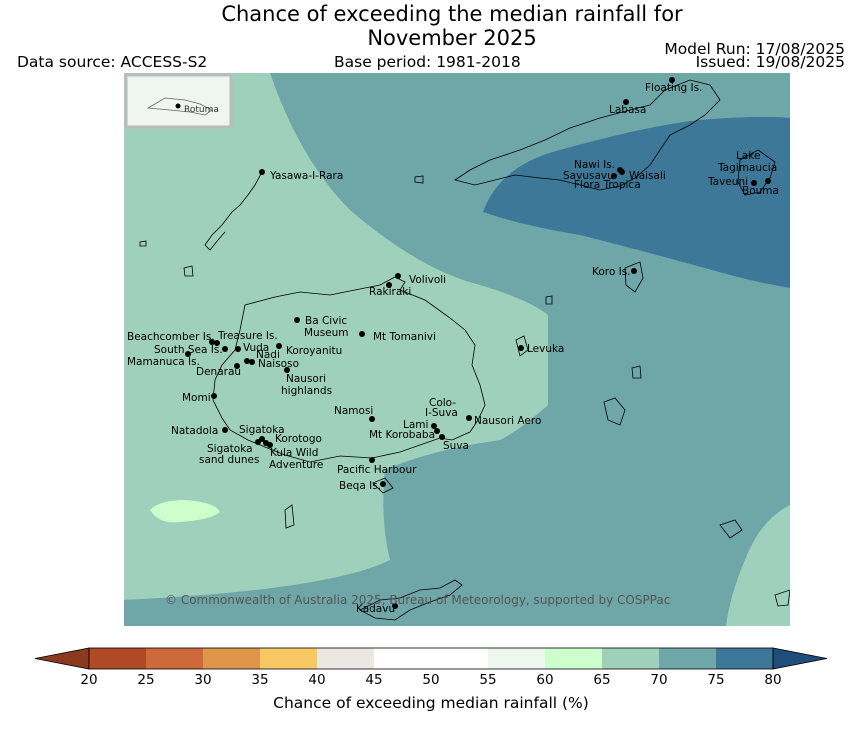 The image size is (862, 736). What do you see at coordinates (326, 321) in the screenshot?
I see `place-label: Ba Civic` at bounding box center [326, 321].